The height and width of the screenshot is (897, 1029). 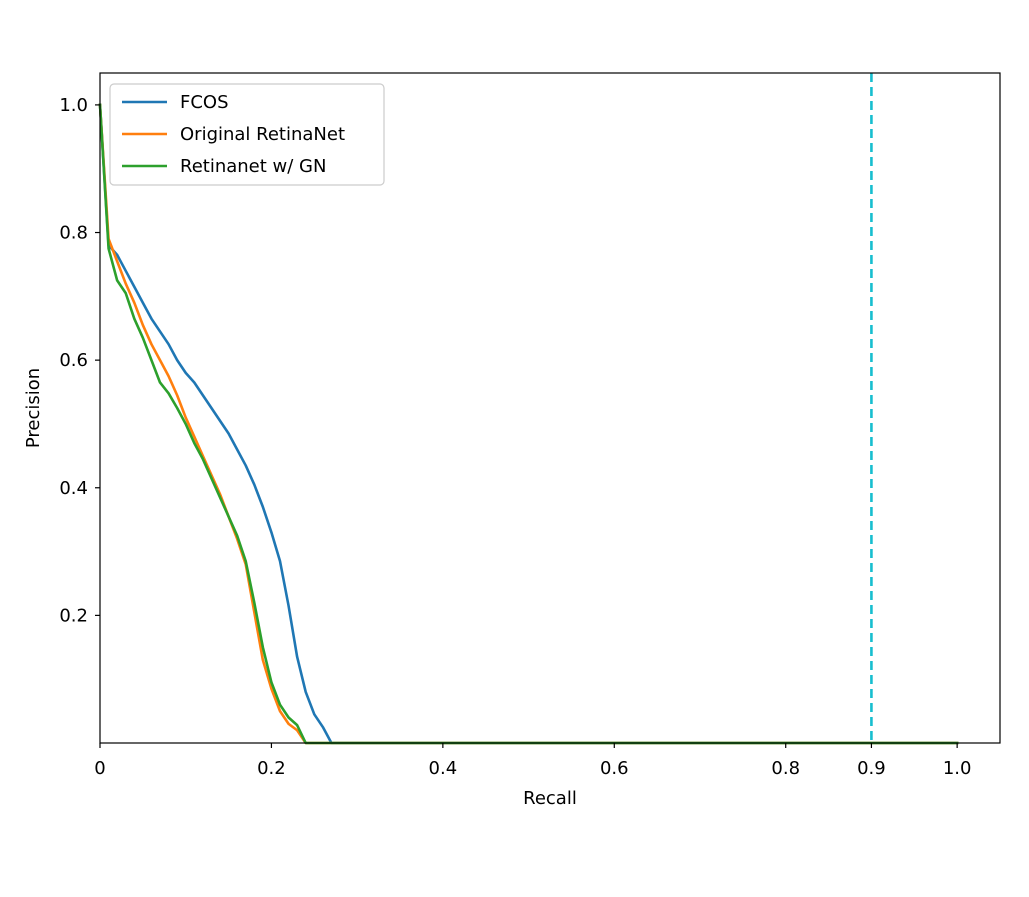 I want to click on legend-box, so click(x=247, y=134).